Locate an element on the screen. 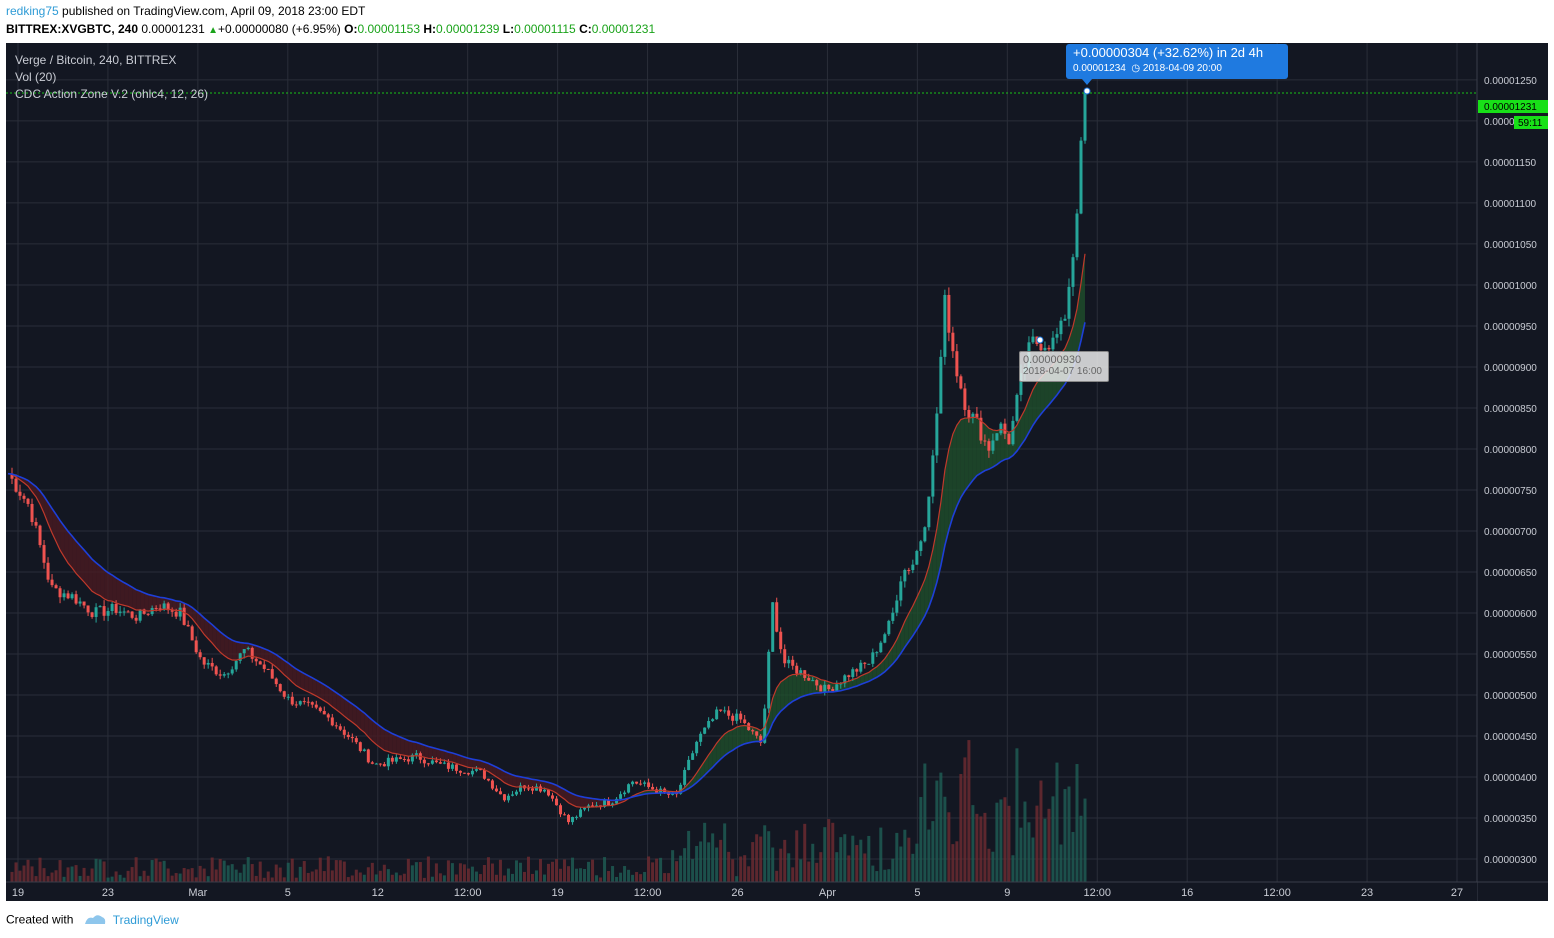  price-tick-label: 0.00001100 is located at coordinates (1510, 204).